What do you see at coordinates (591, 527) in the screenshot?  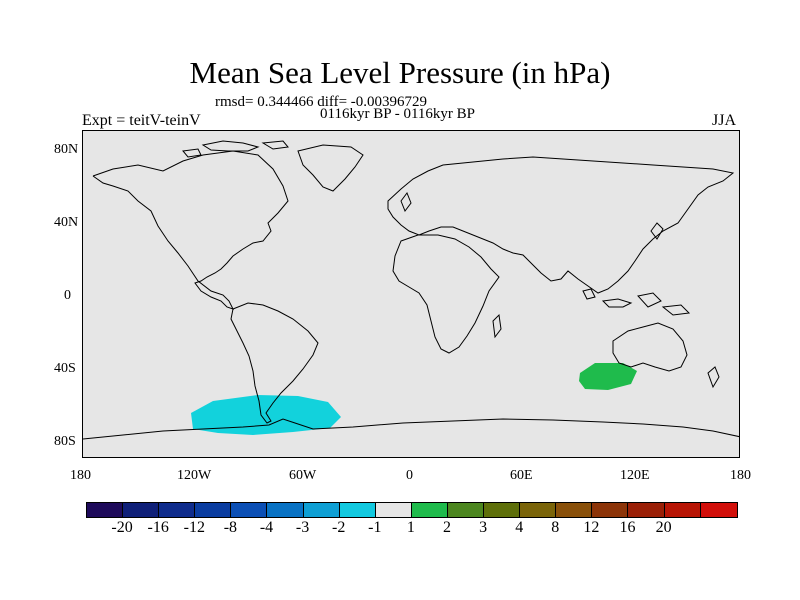 I see `colorbar-label: 12` at bounding box center [591, 527].